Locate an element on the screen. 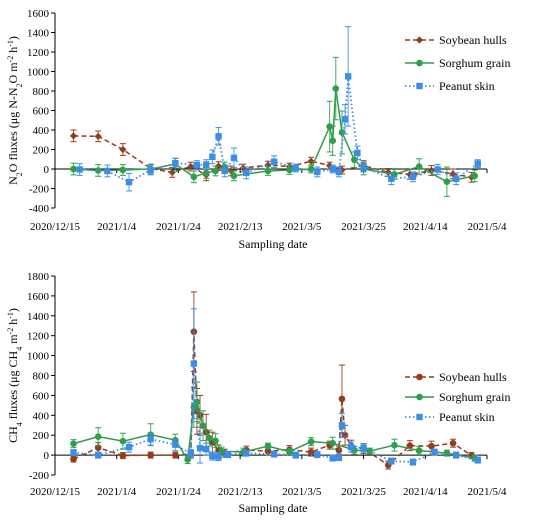 The width and height of the screenshot is (550, 524). x-tick-label: 2021/2/13 is located at coordinates (240, 227).